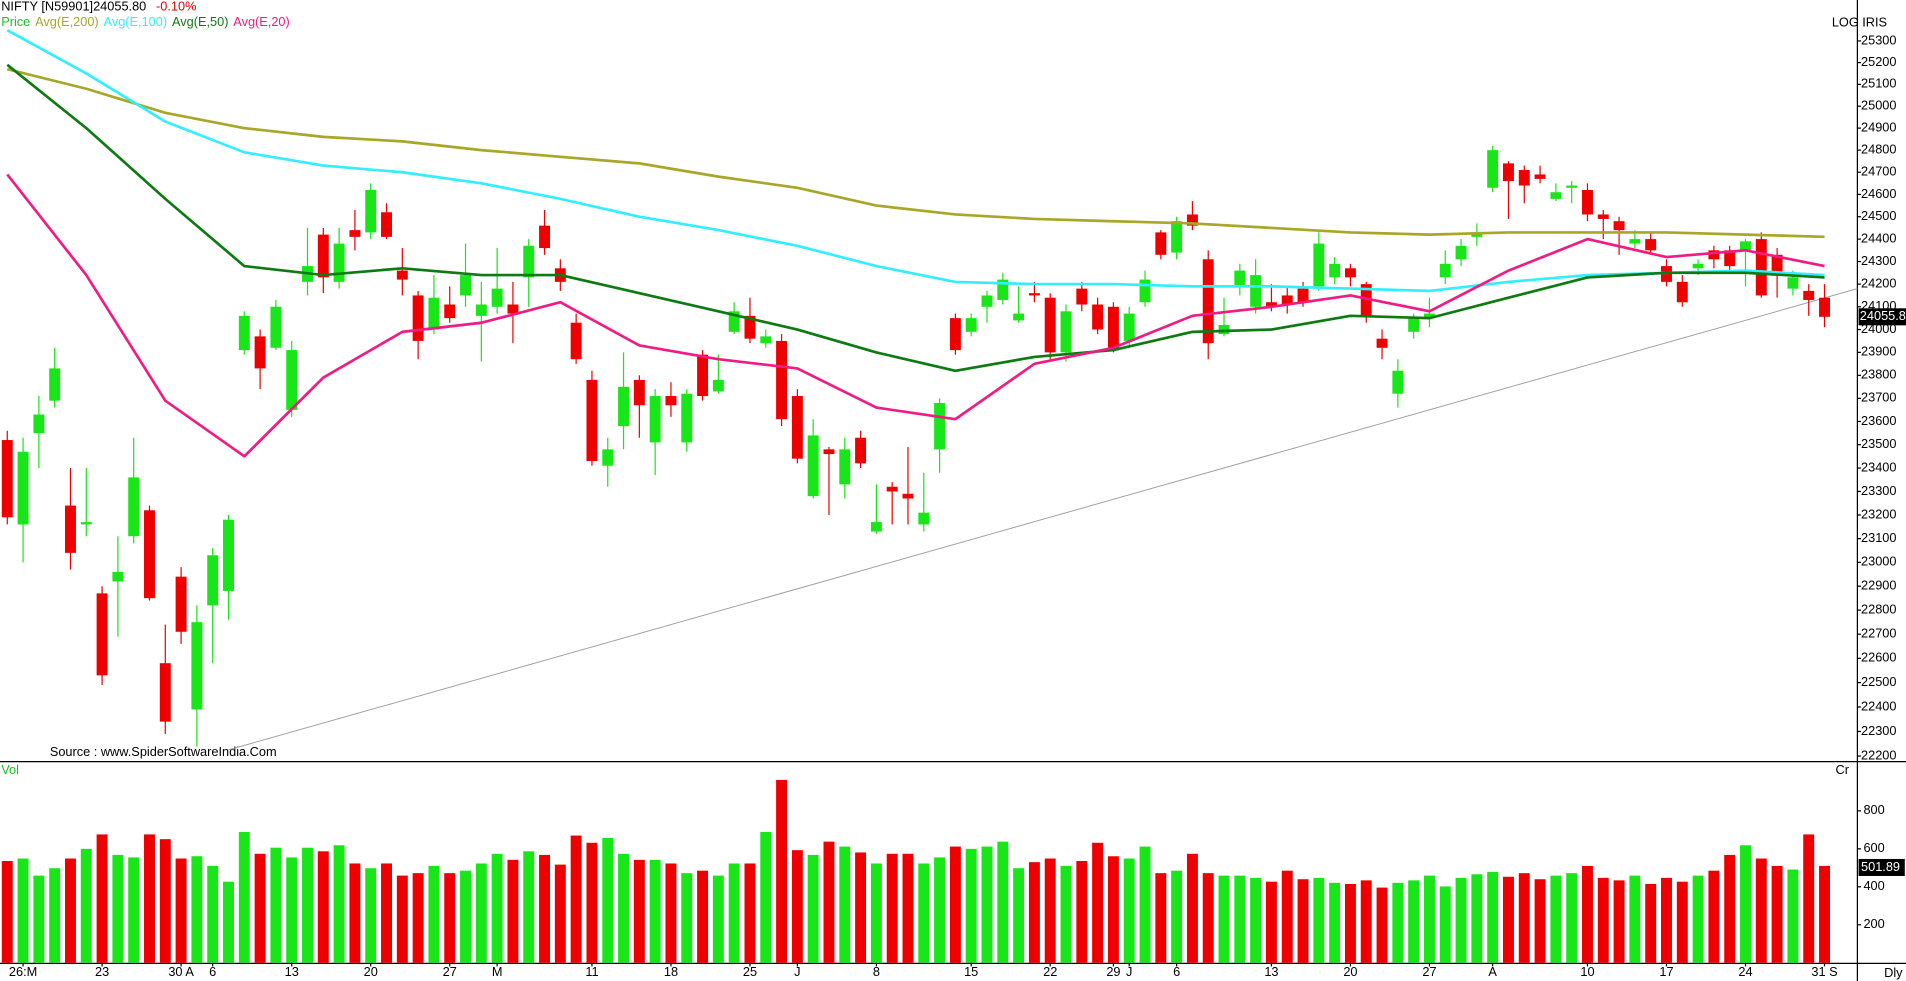 The width and height of the screenshot is (1906, 981). I want to click on y-tick-label: 24200, so click(1878, 282).